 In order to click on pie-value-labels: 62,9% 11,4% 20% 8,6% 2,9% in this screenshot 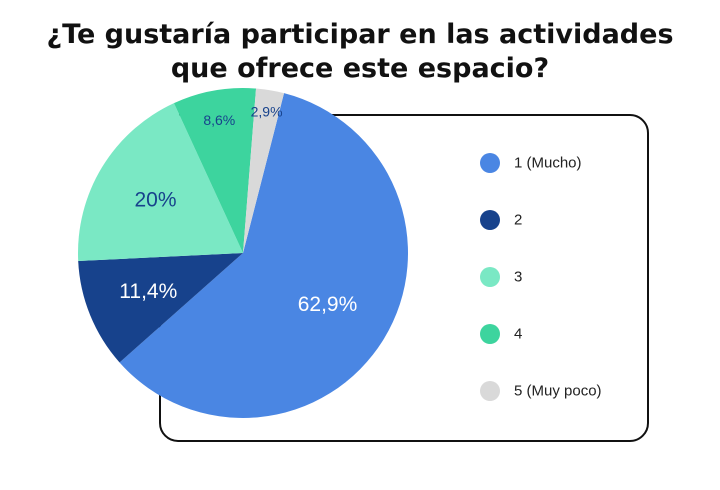, I will do `click(238, 209)`.